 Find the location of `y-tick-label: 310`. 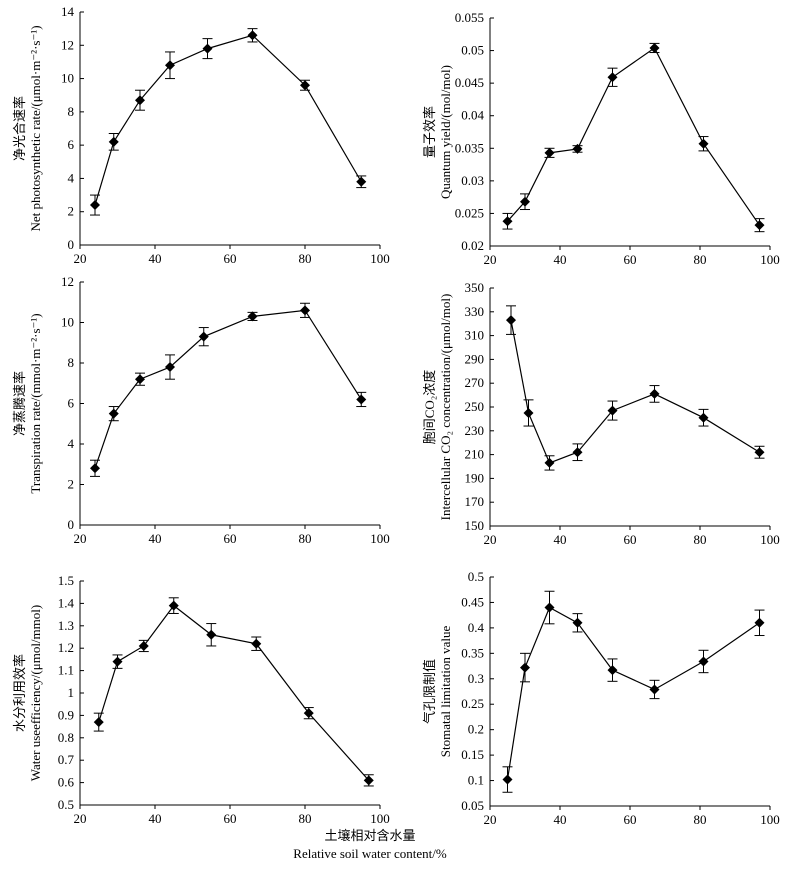

y-tick-label: 310 is located at coordinates (475, 335).